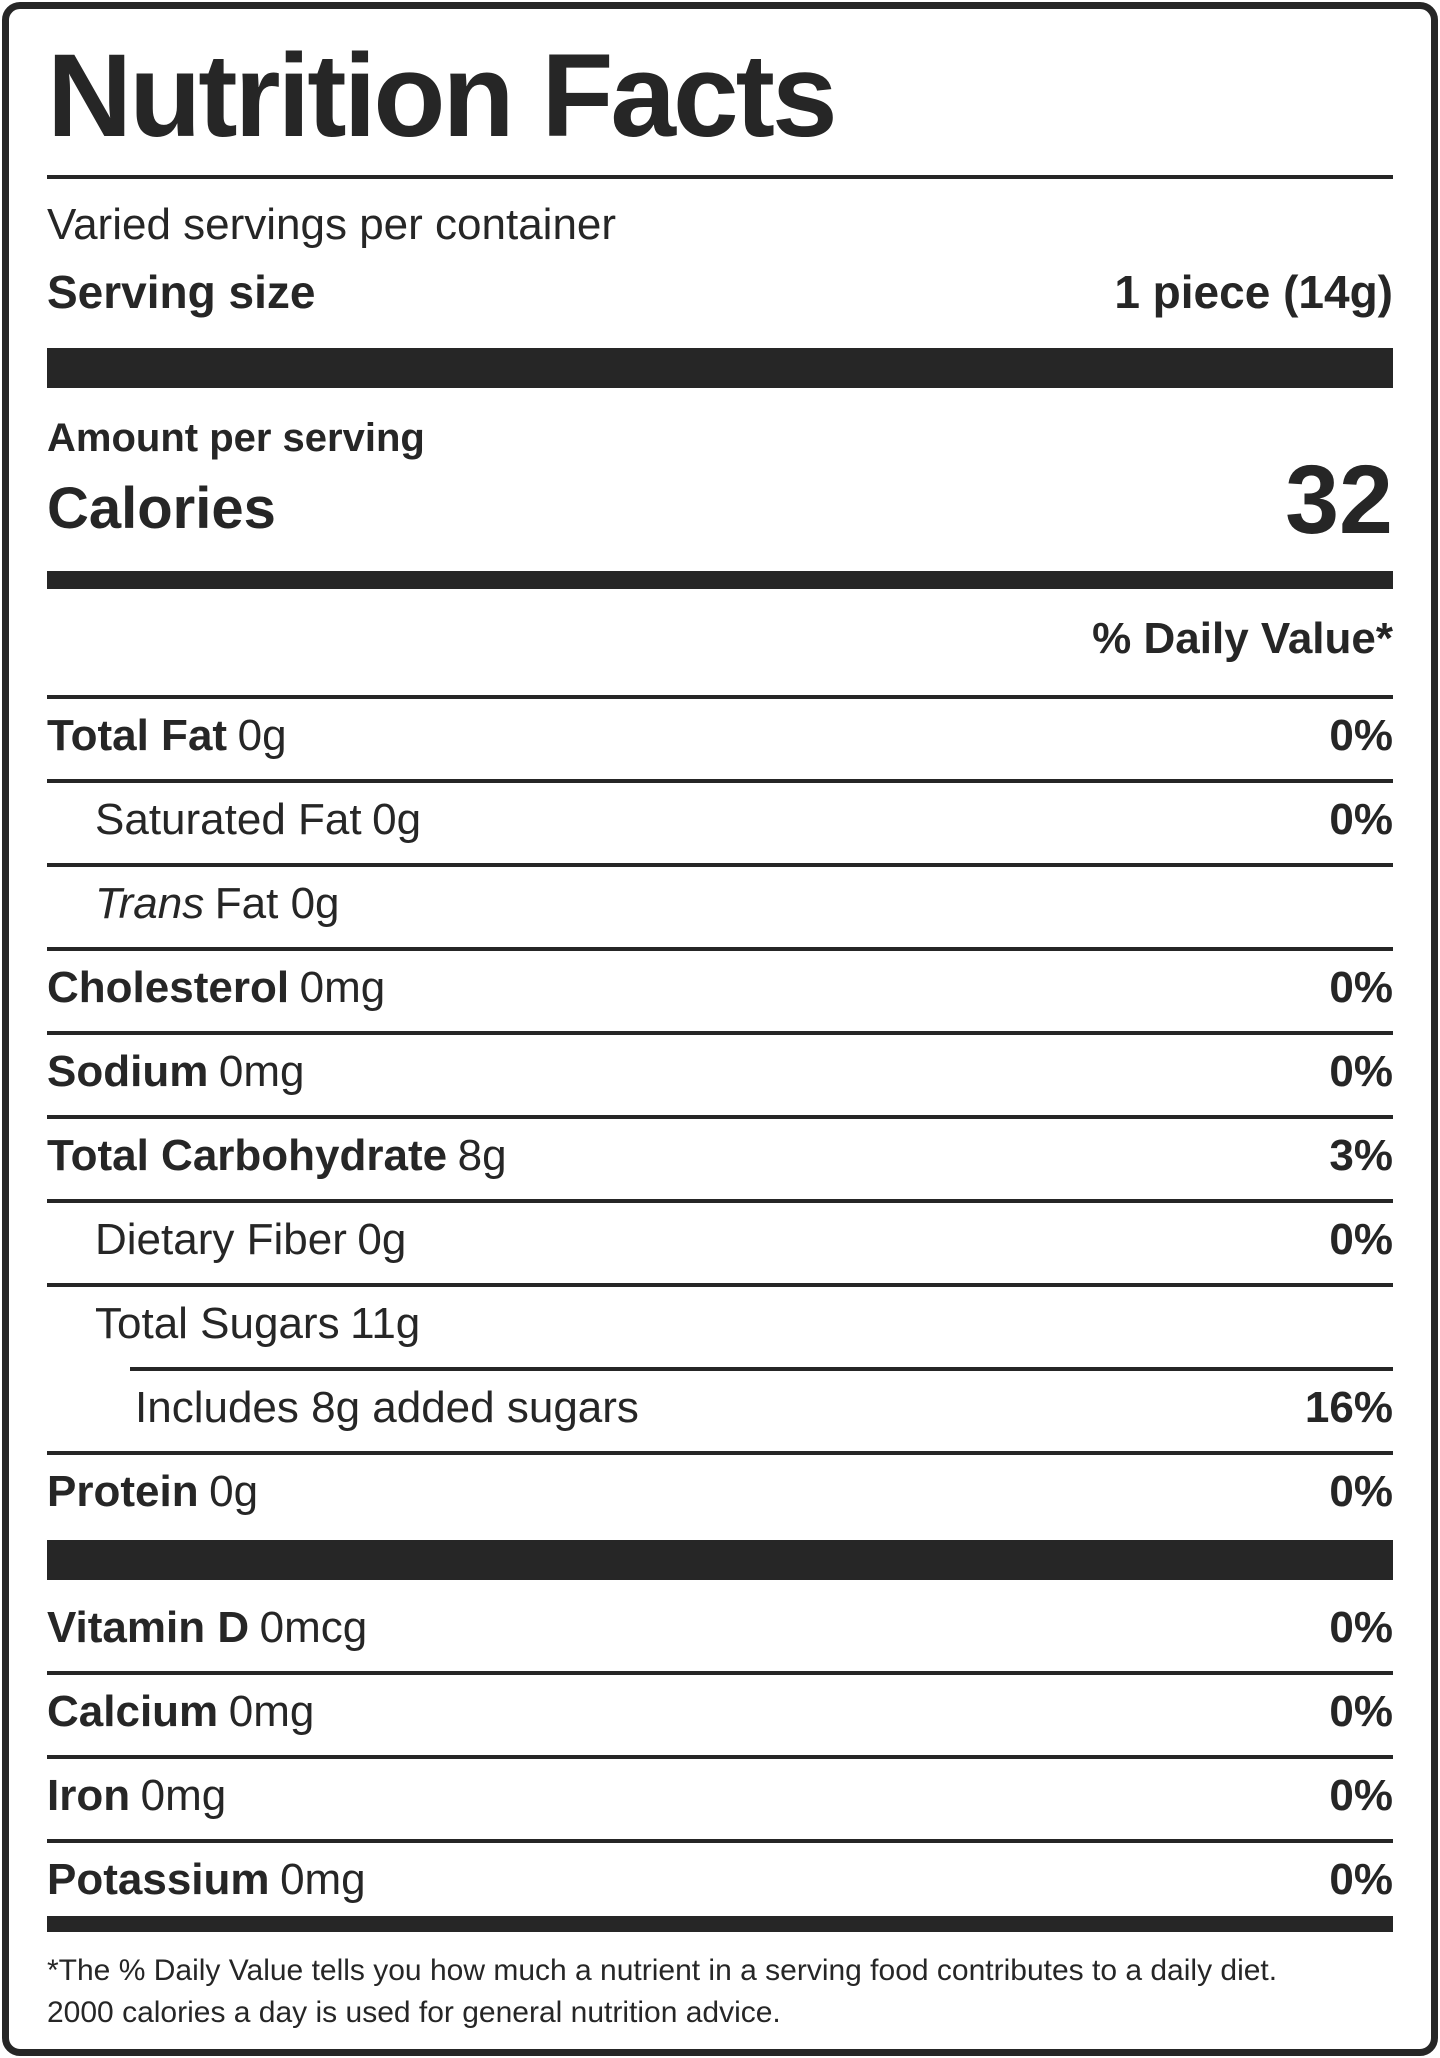 The height and width of the screenshot is (2058, 1440). What do you see at coordinates (761, 1369) in the screenshot?
I see `row-divider-inset` at bounding box center [761, 1369].